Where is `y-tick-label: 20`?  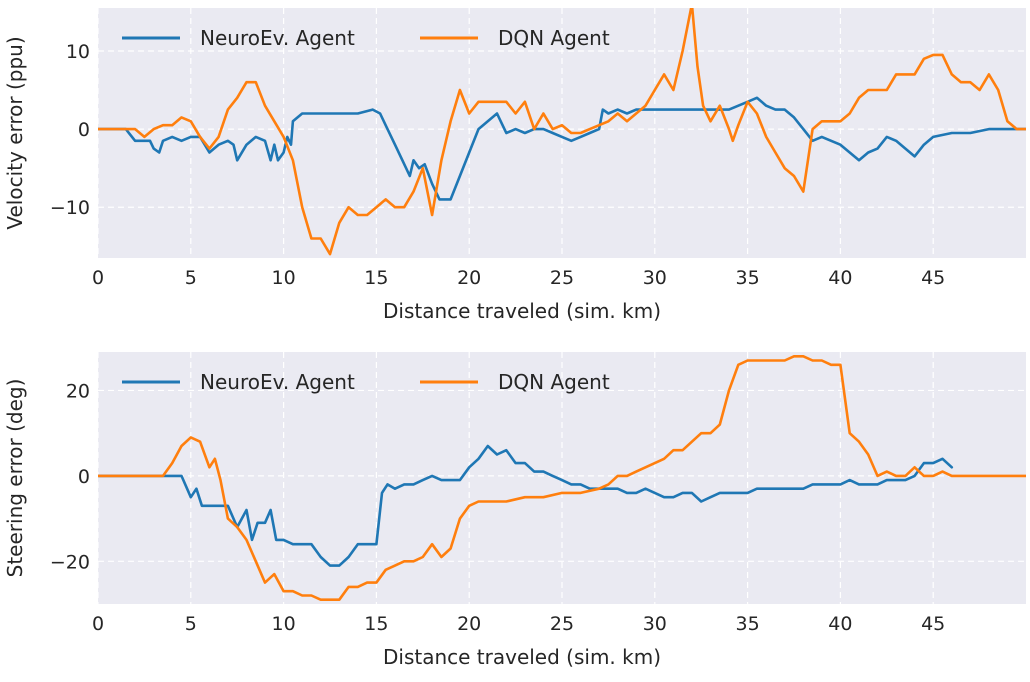 y-tick-label: 20 is located at coordinates (78, 391).